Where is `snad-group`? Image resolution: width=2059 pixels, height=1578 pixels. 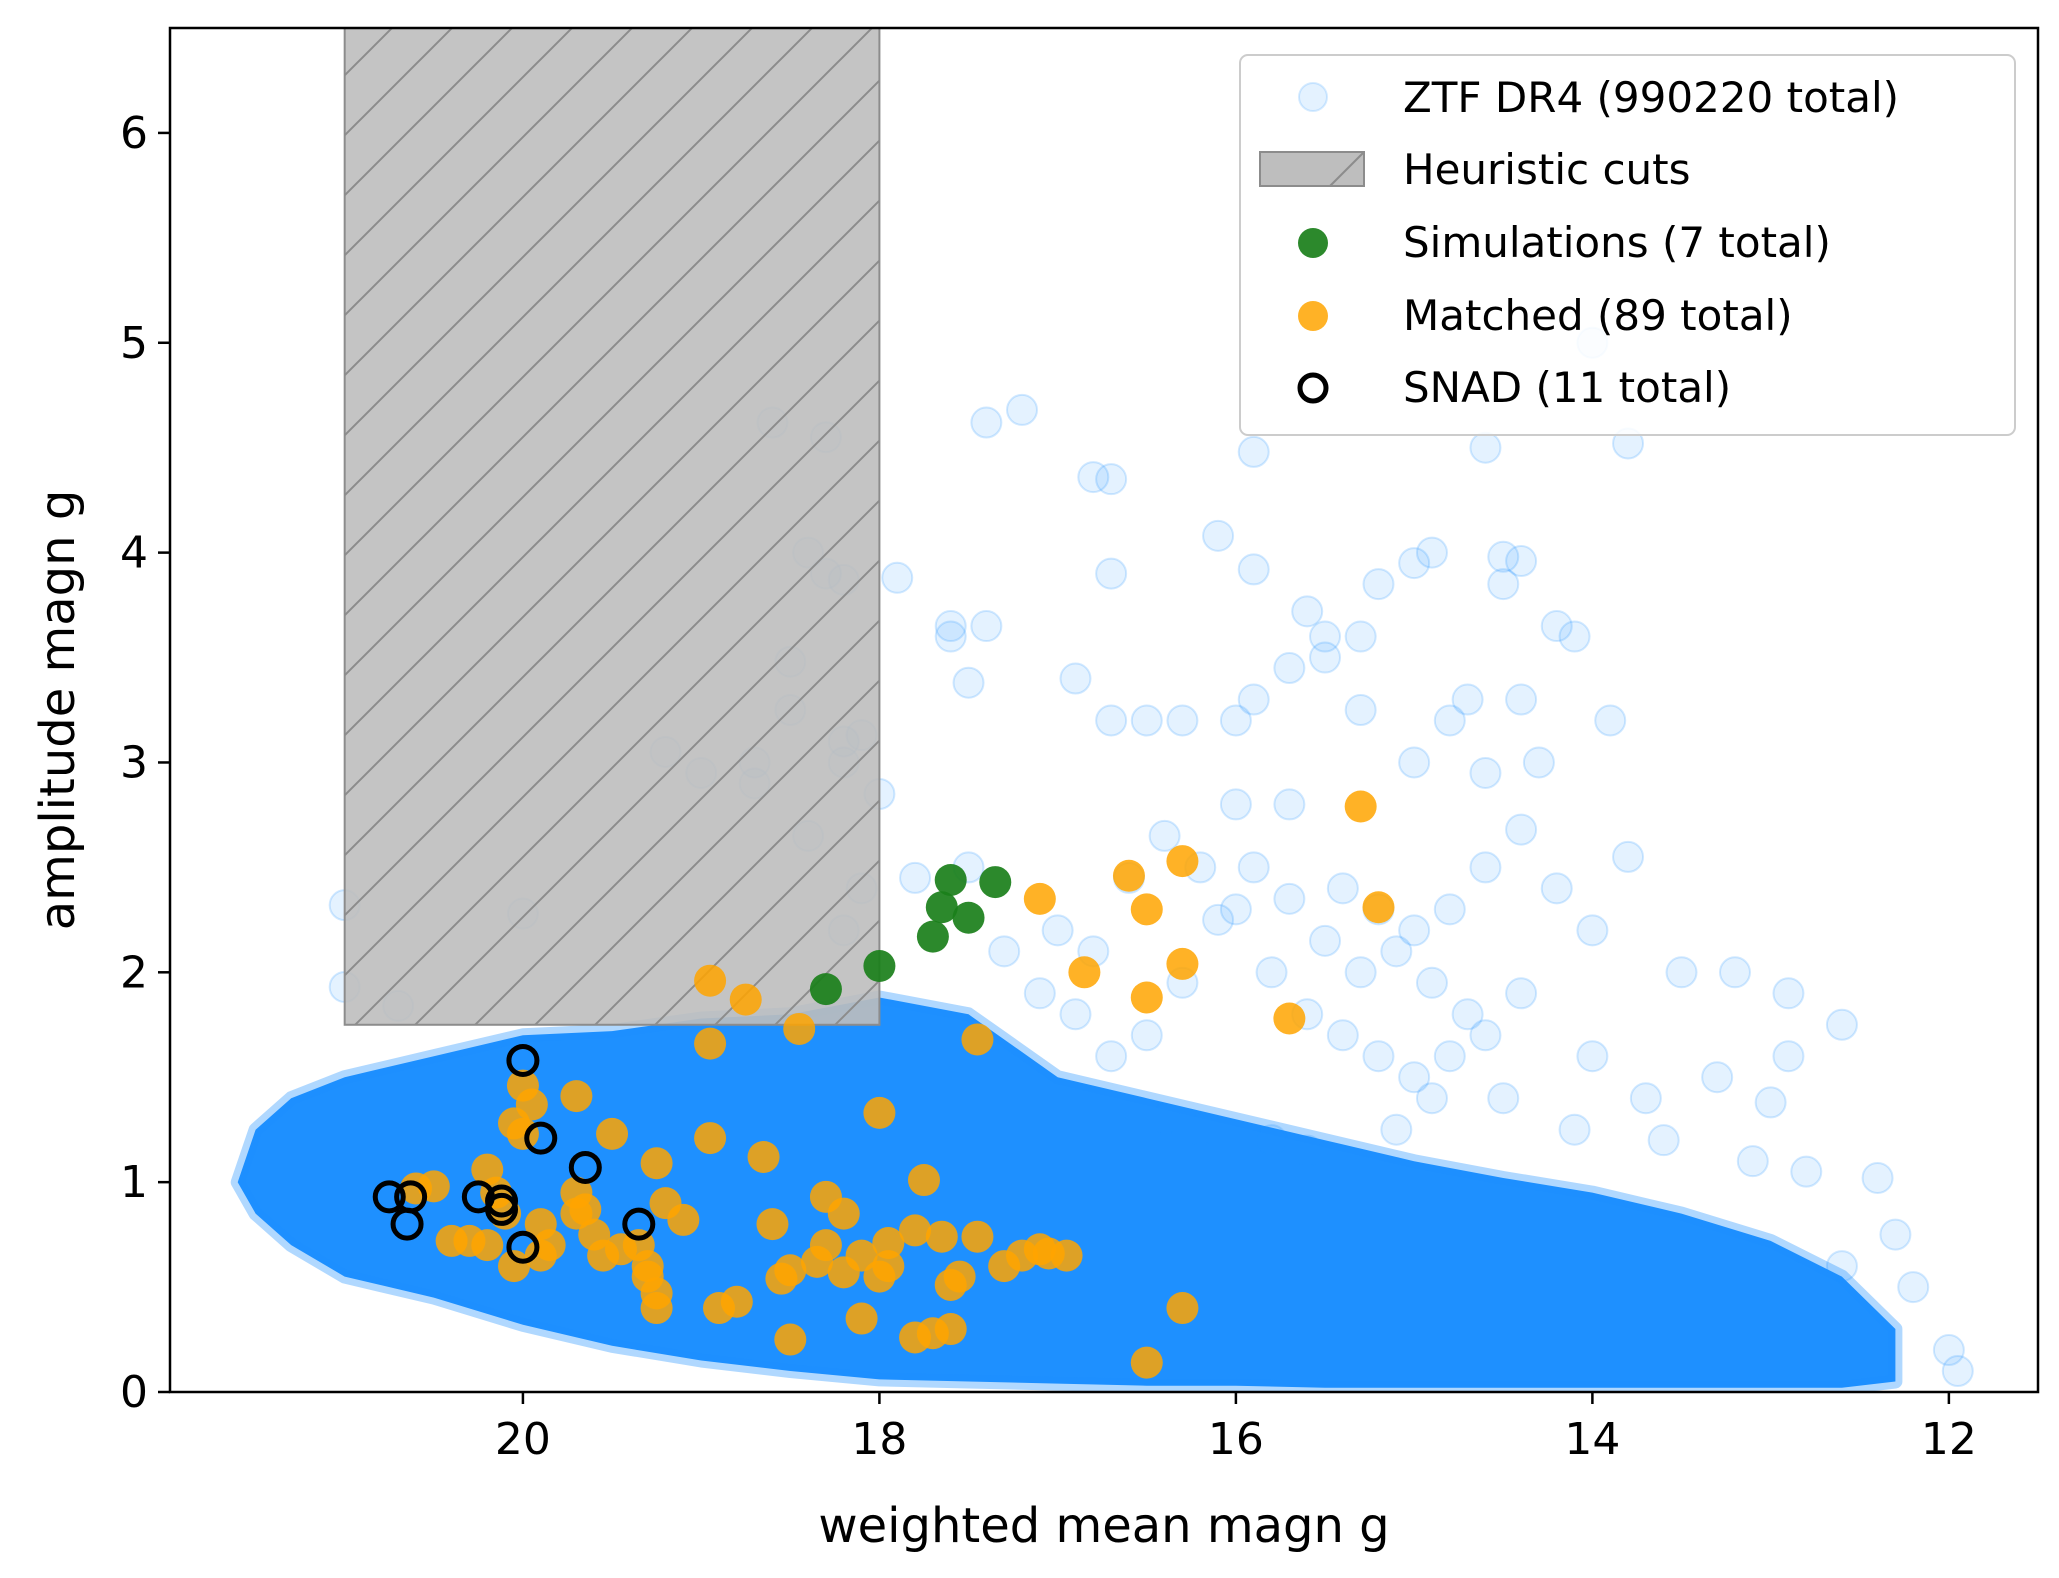
snad-group is located at coordinates (514, 1153).